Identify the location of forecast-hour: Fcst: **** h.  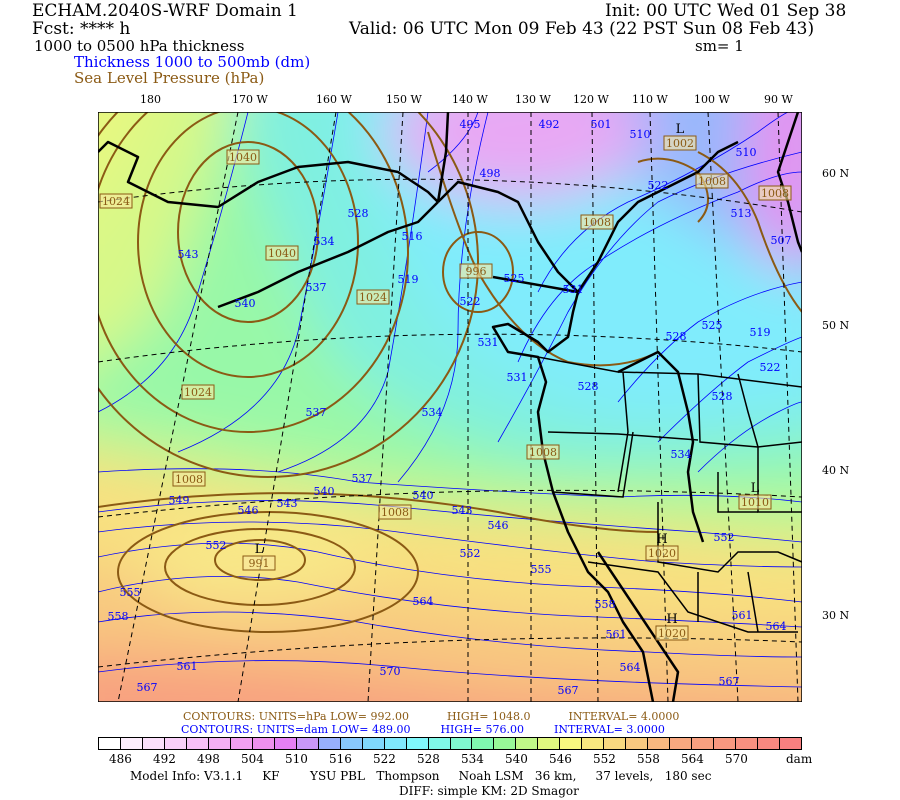
(81, 29).